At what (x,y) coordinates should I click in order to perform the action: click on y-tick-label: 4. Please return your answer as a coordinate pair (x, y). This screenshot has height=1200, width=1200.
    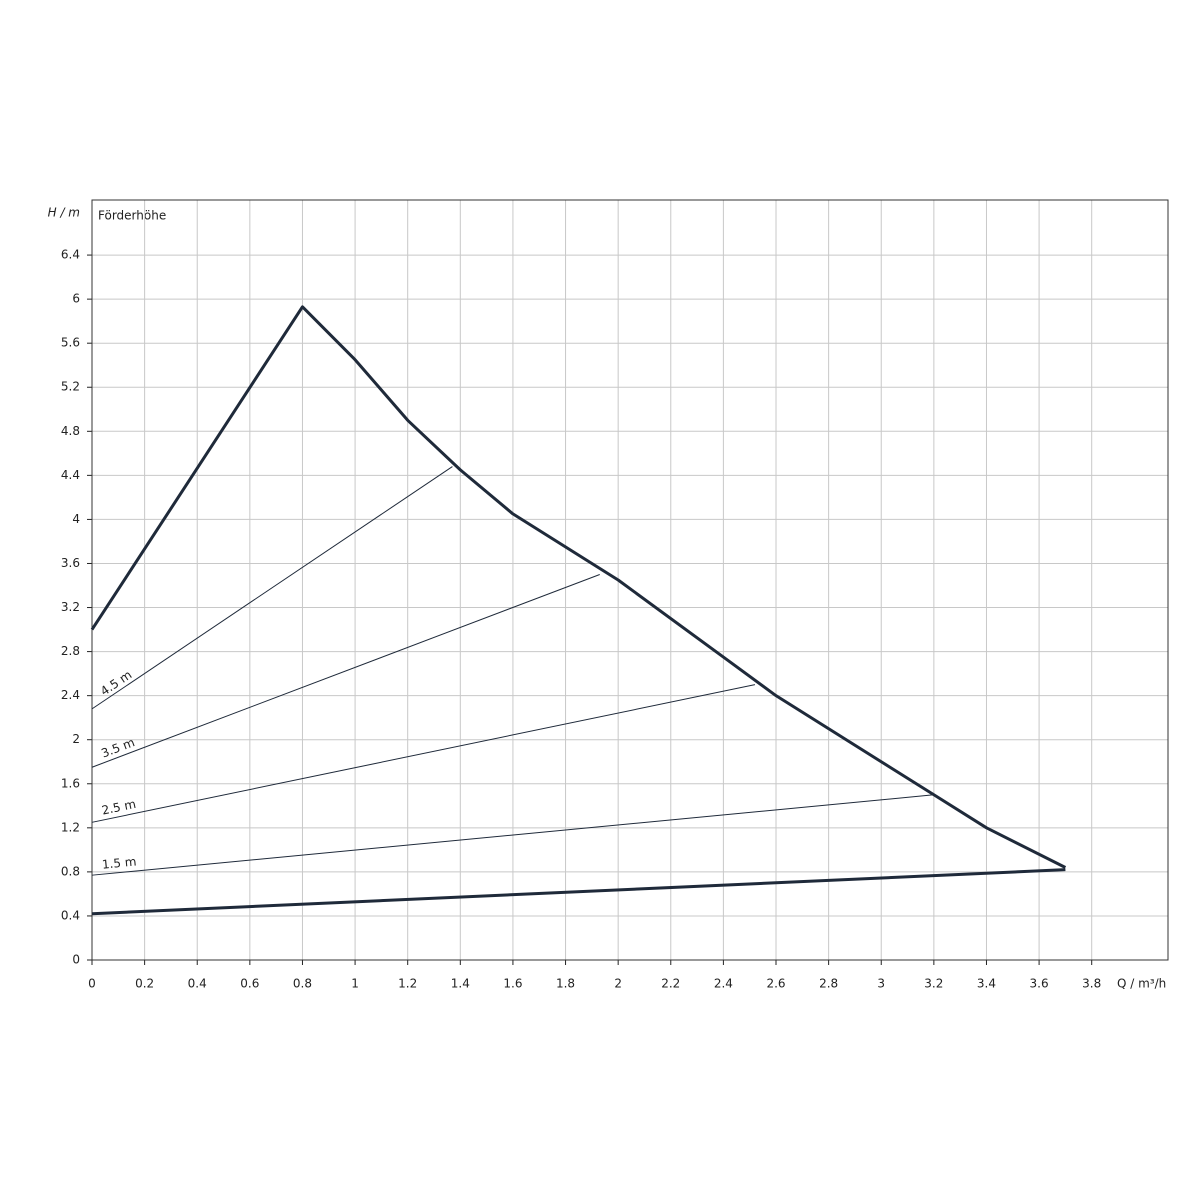
    Looking at the image, I should click on (76, 519).